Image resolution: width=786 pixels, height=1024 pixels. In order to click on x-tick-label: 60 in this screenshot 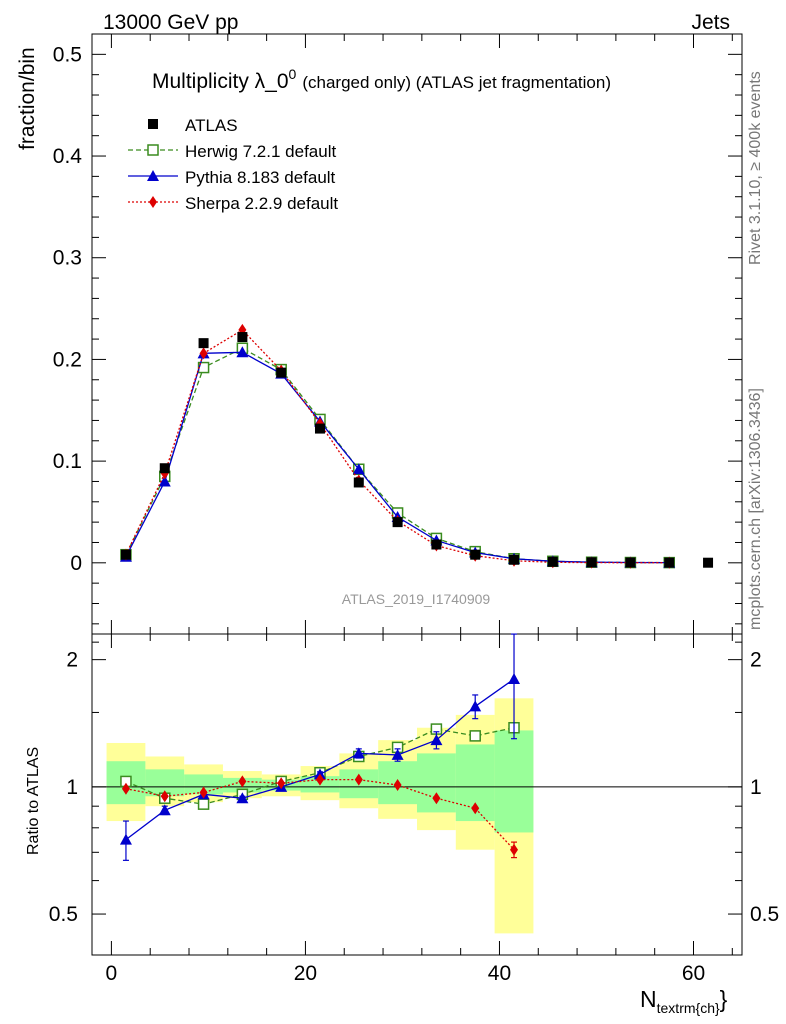, I will do `click(693, 973)`.